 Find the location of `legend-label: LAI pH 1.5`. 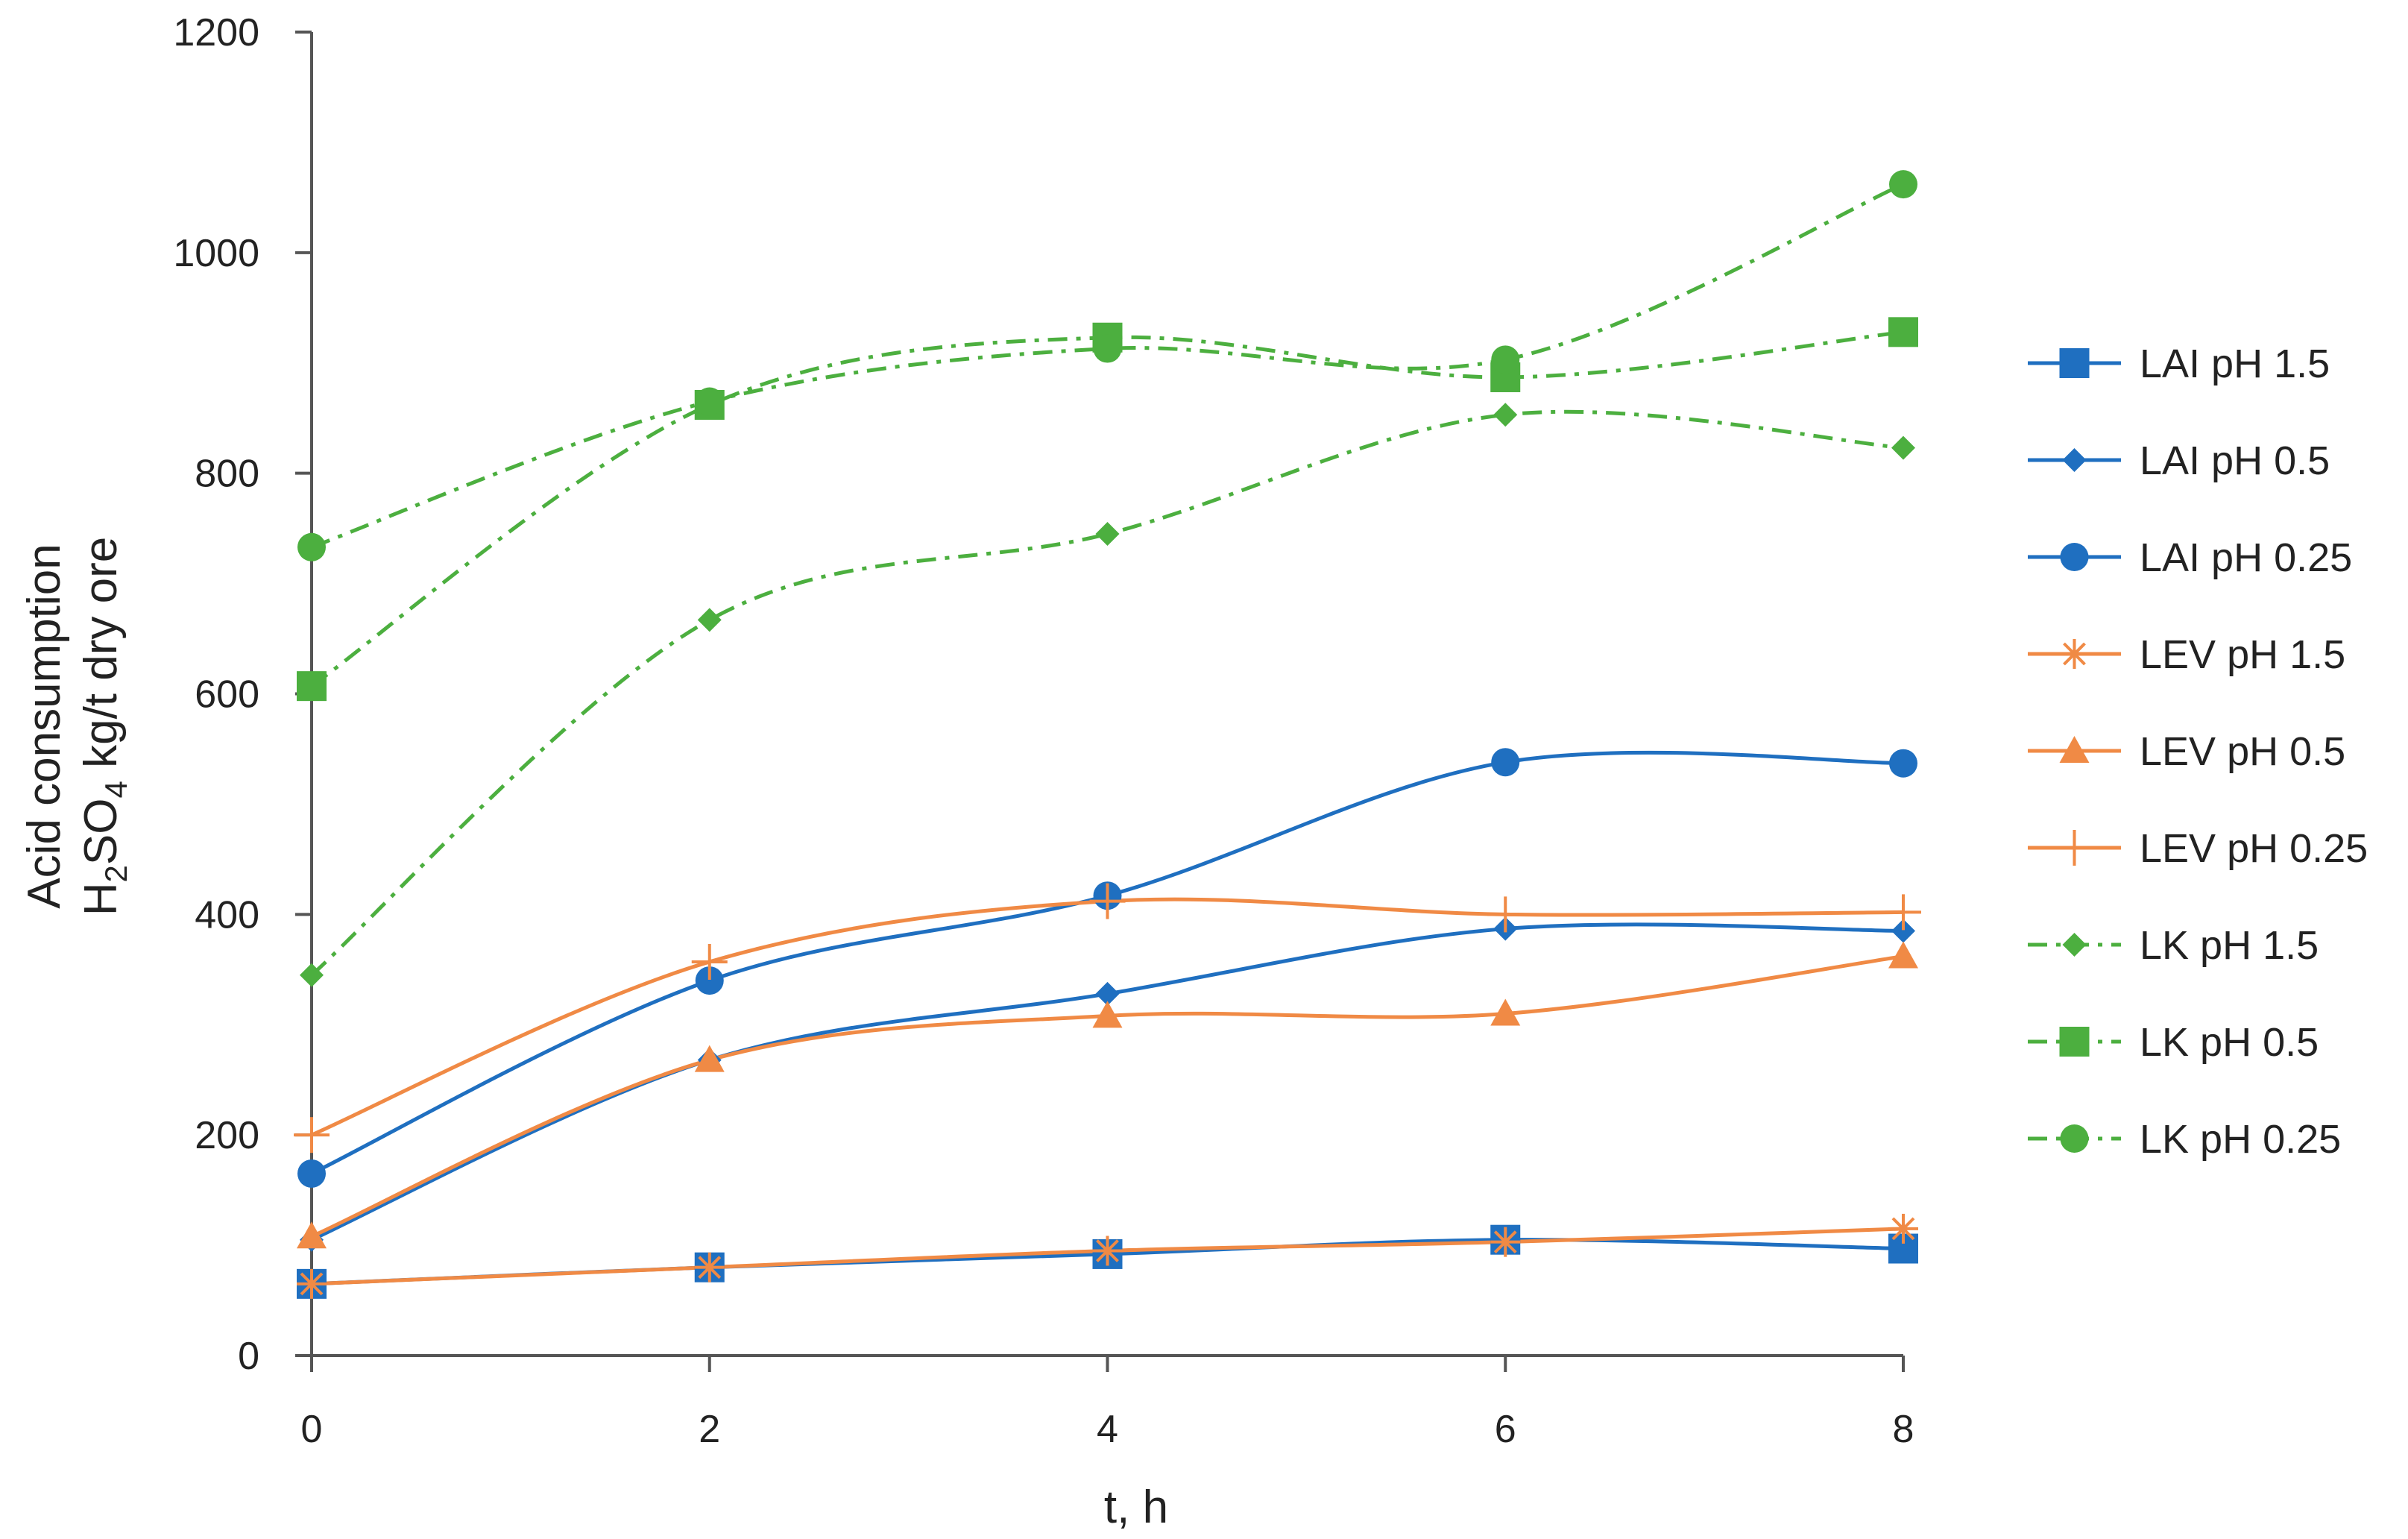

legend-label: LAI pH 1.5 is located at coordinates (2235, 364).